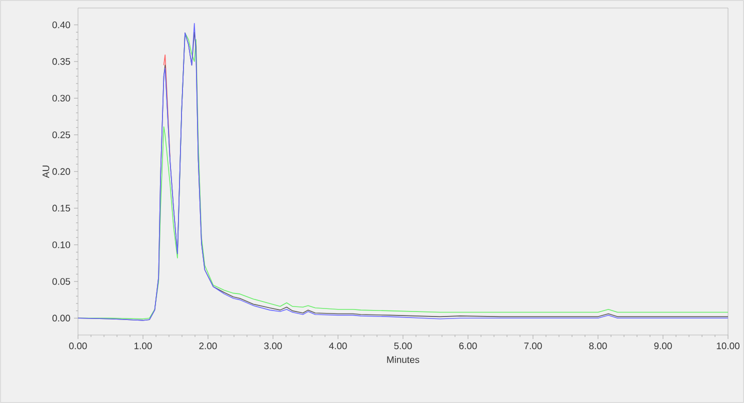  I want to click on x-tick-label: 0.00, so click(78, 346).